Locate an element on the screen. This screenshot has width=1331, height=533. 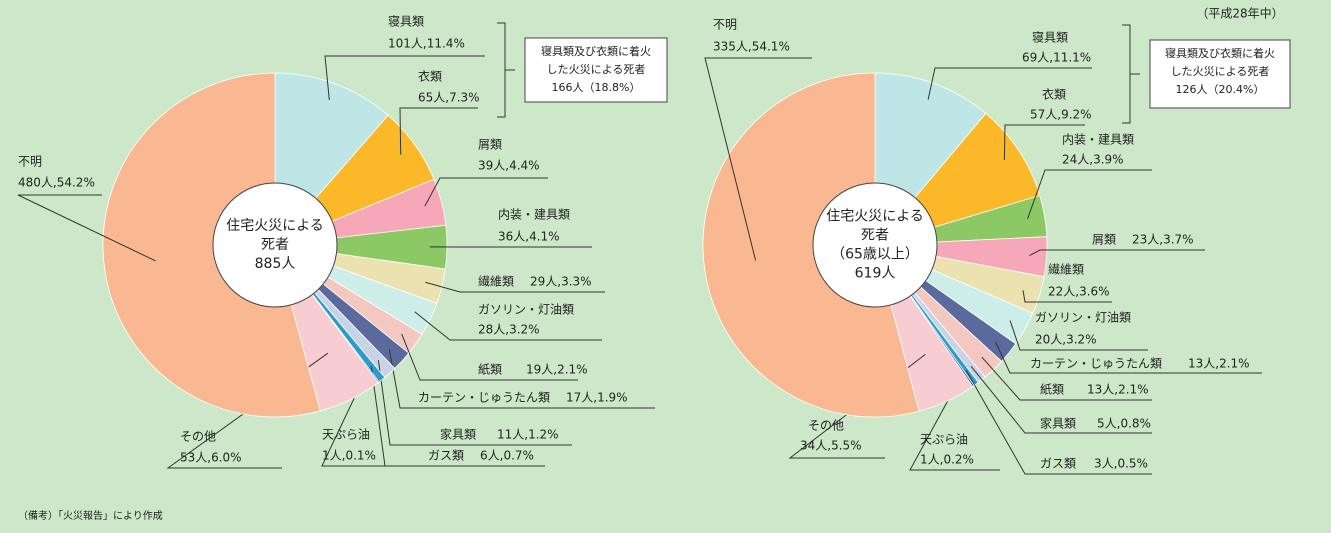
slice-value-label: 101人,11.4% is located at coordinates (426, 44).